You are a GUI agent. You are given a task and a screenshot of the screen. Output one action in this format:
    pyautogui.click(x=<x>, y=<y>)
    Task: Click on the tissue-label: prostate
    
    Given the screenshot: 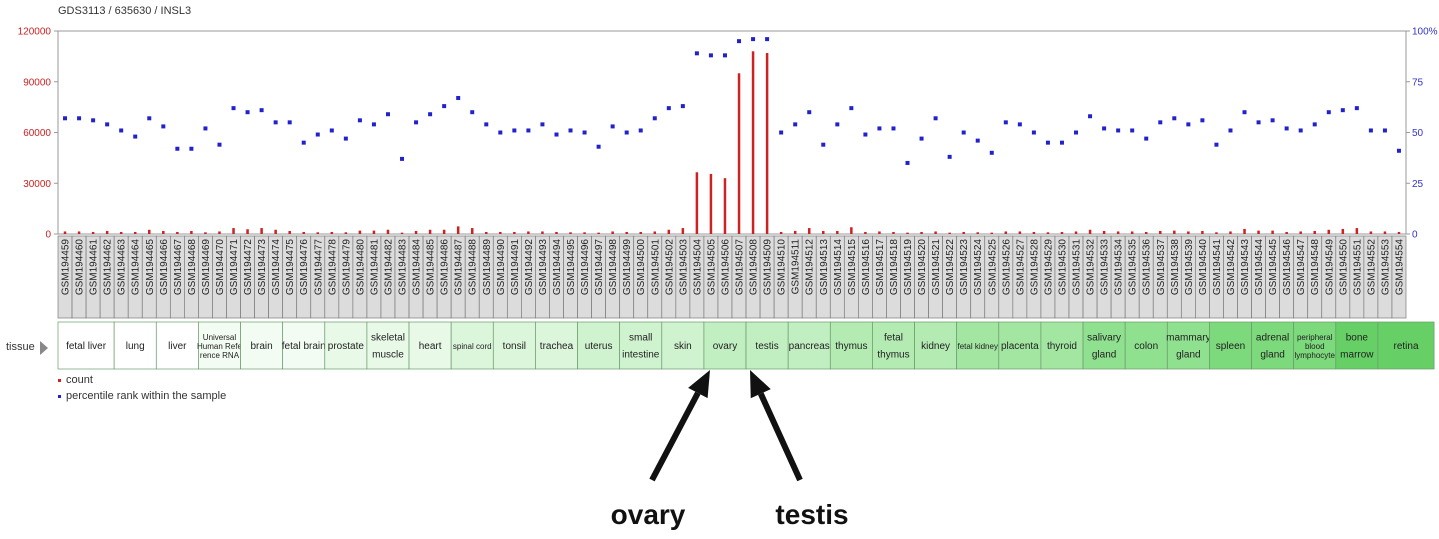 What is the action you would take?
    pyautogui.click(x=346, y=346)
    